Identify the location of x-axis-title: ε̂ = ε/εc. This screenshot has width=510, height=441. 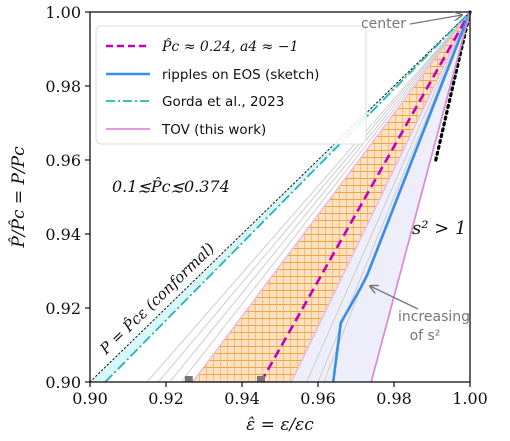
(280, 425).